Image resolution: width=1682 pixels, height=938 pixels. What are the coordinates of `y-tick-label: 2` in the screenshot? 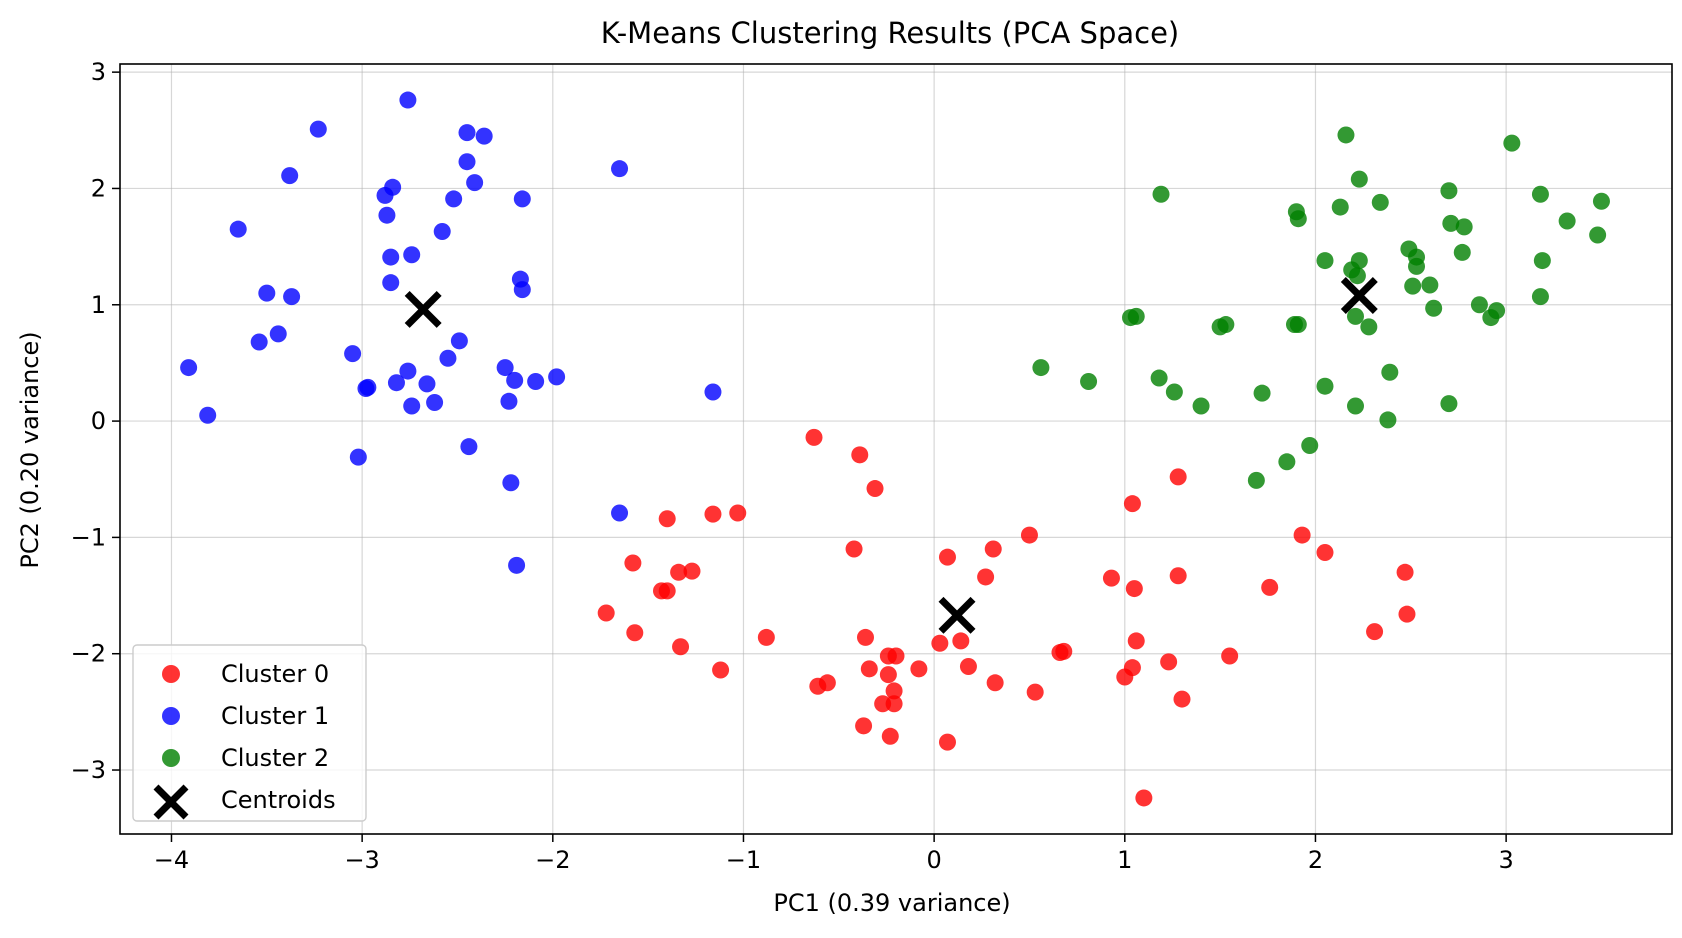 It's located at (98, 188).